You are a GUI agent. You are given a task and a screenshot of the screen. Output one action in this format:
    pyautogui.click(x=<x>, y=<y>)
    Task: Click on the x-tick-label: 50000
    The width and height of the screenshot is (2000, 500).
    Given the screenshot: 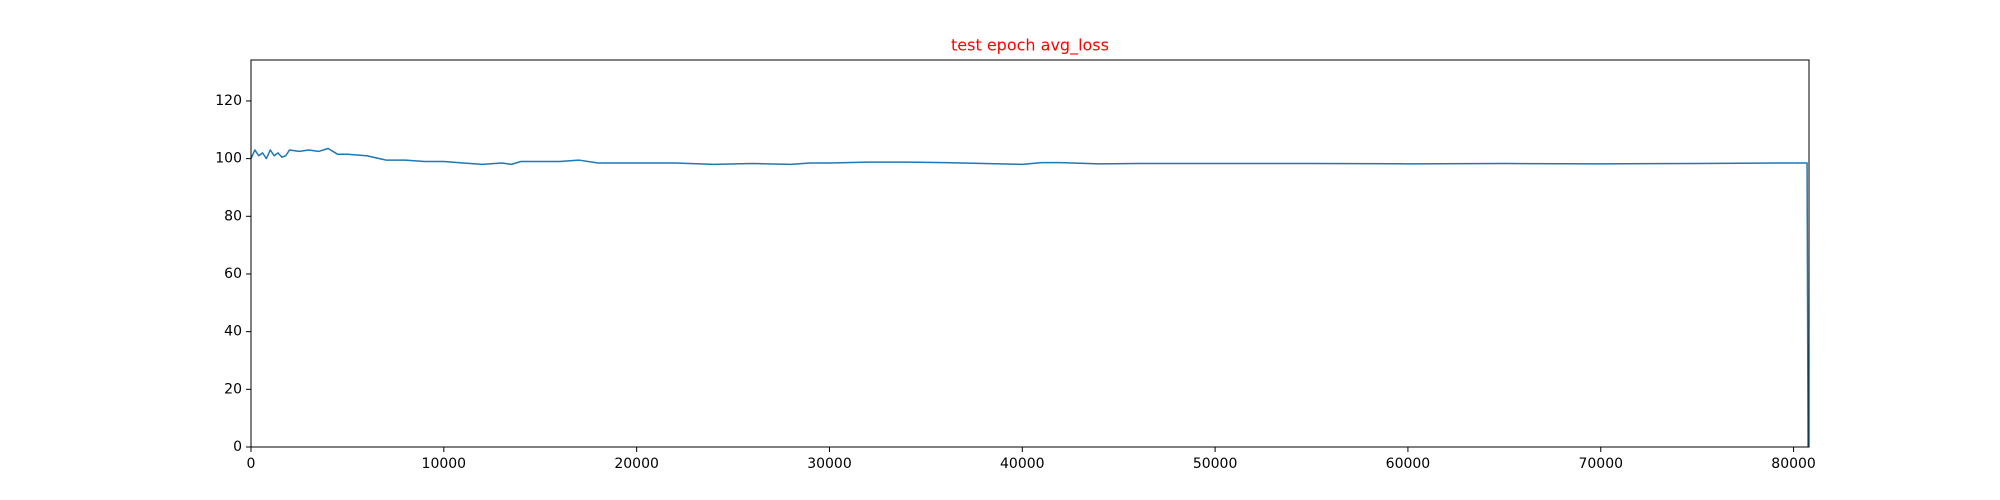 What is the action you would take?
    pyautogui.click(x=1215, y=464)
    